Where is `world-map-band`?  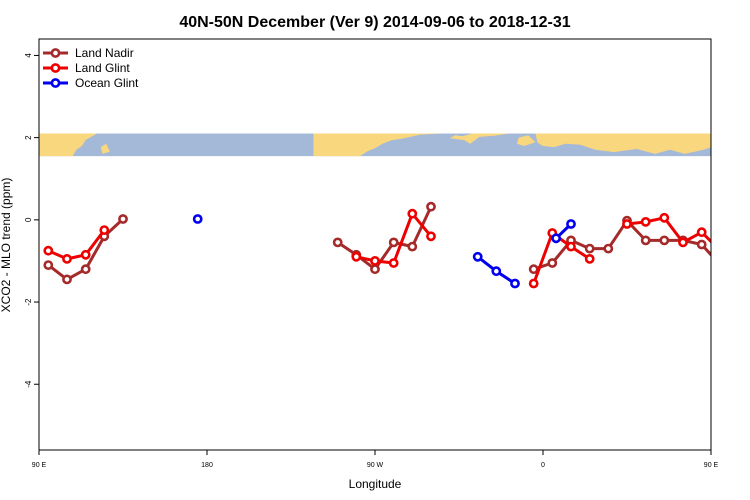 world-map-band is located at coordinates (375, 145).